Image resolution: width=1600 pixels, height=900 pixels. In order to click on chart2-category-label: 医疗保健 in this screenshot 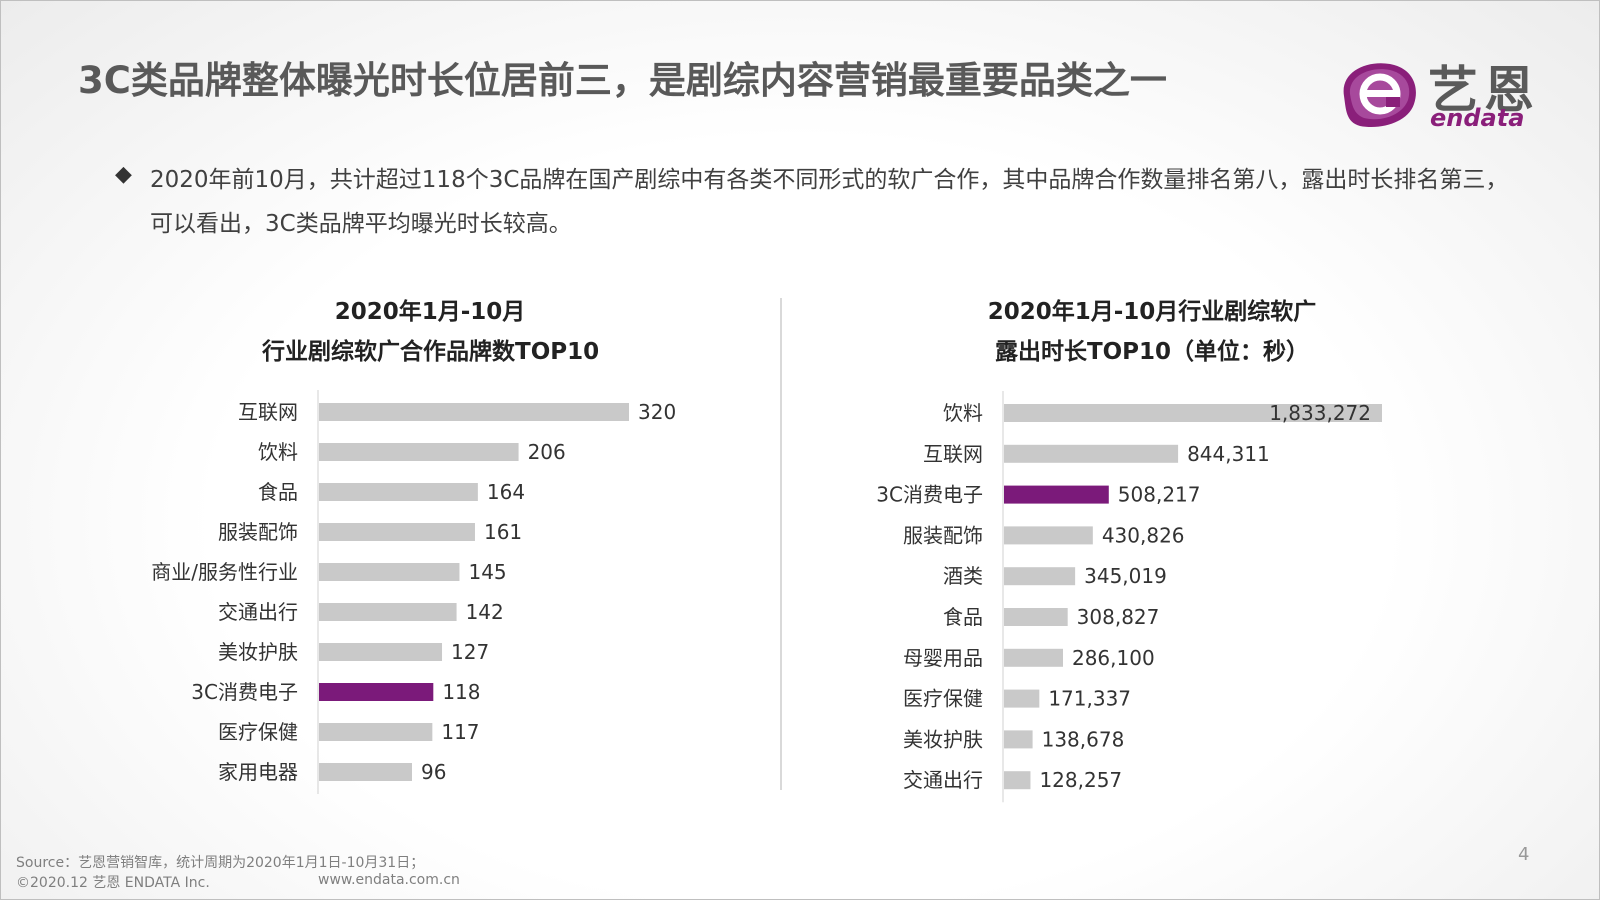, I will do `click(943, 699)`.